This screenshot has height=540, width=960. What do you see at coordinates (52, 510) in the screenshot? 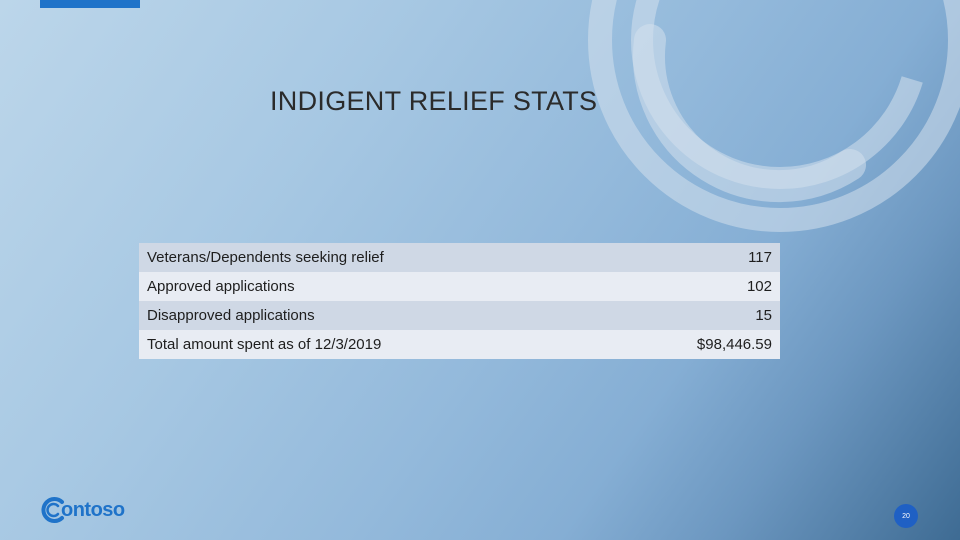
I see `contoso-c-mark-icon` at bounding box center [52, 510].